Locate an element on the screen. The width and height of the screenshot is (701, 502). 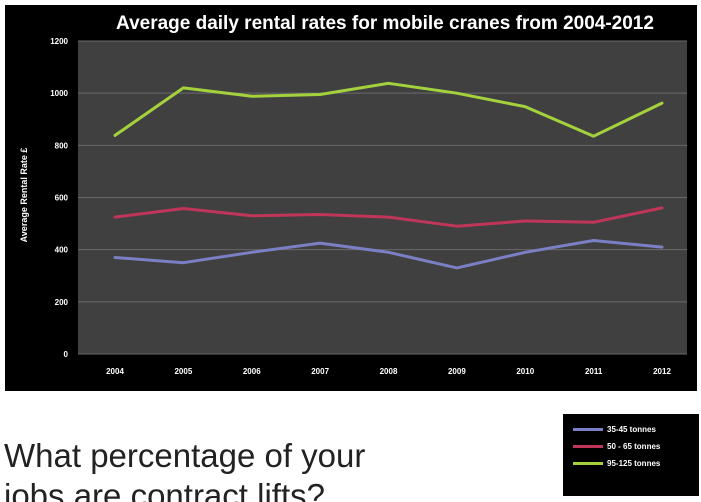
y-tick-label: 1200 is located at coordinates (59, 41).